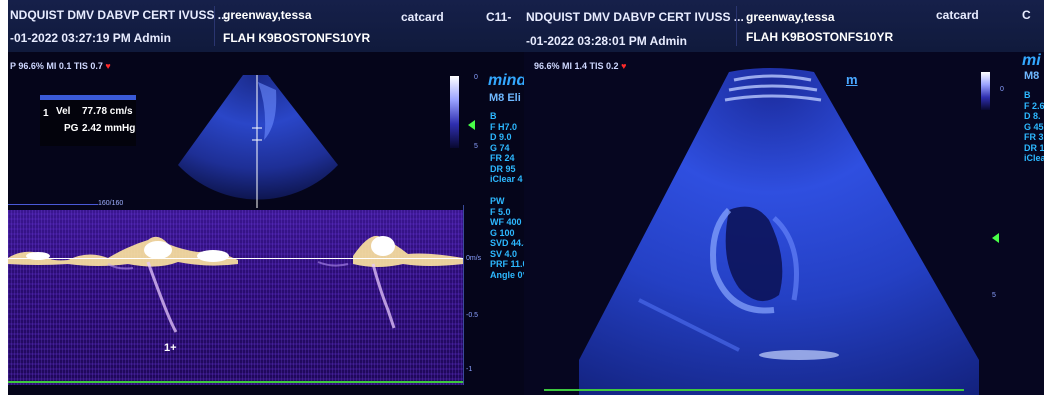 The image size is (1044, 395). What do you see at coordinates (505, 98) in the screenshot?
I see `left-probe-label: M8 Eli` at bounding box center [505, 98].